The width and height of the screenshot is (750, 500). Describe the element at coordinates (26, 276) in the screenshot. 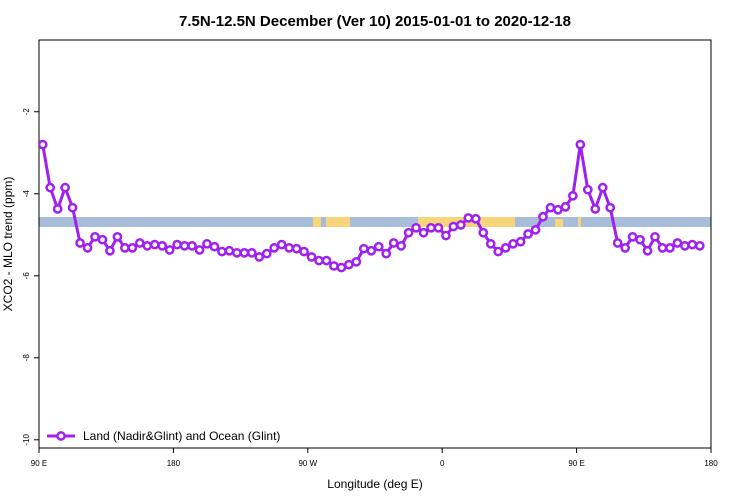

I see `y-tick-label: -6` at that location.